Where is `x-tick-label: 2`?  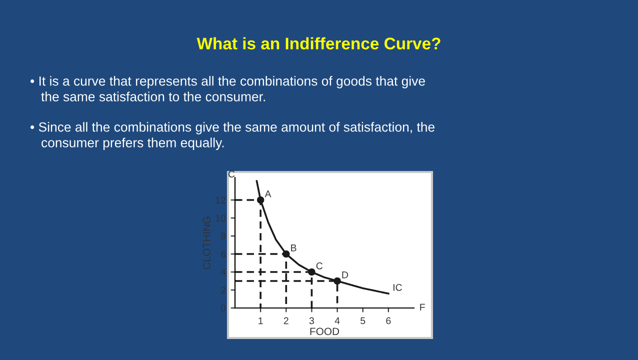
x-tick-label: 2 is located at coordinates (286, 320).